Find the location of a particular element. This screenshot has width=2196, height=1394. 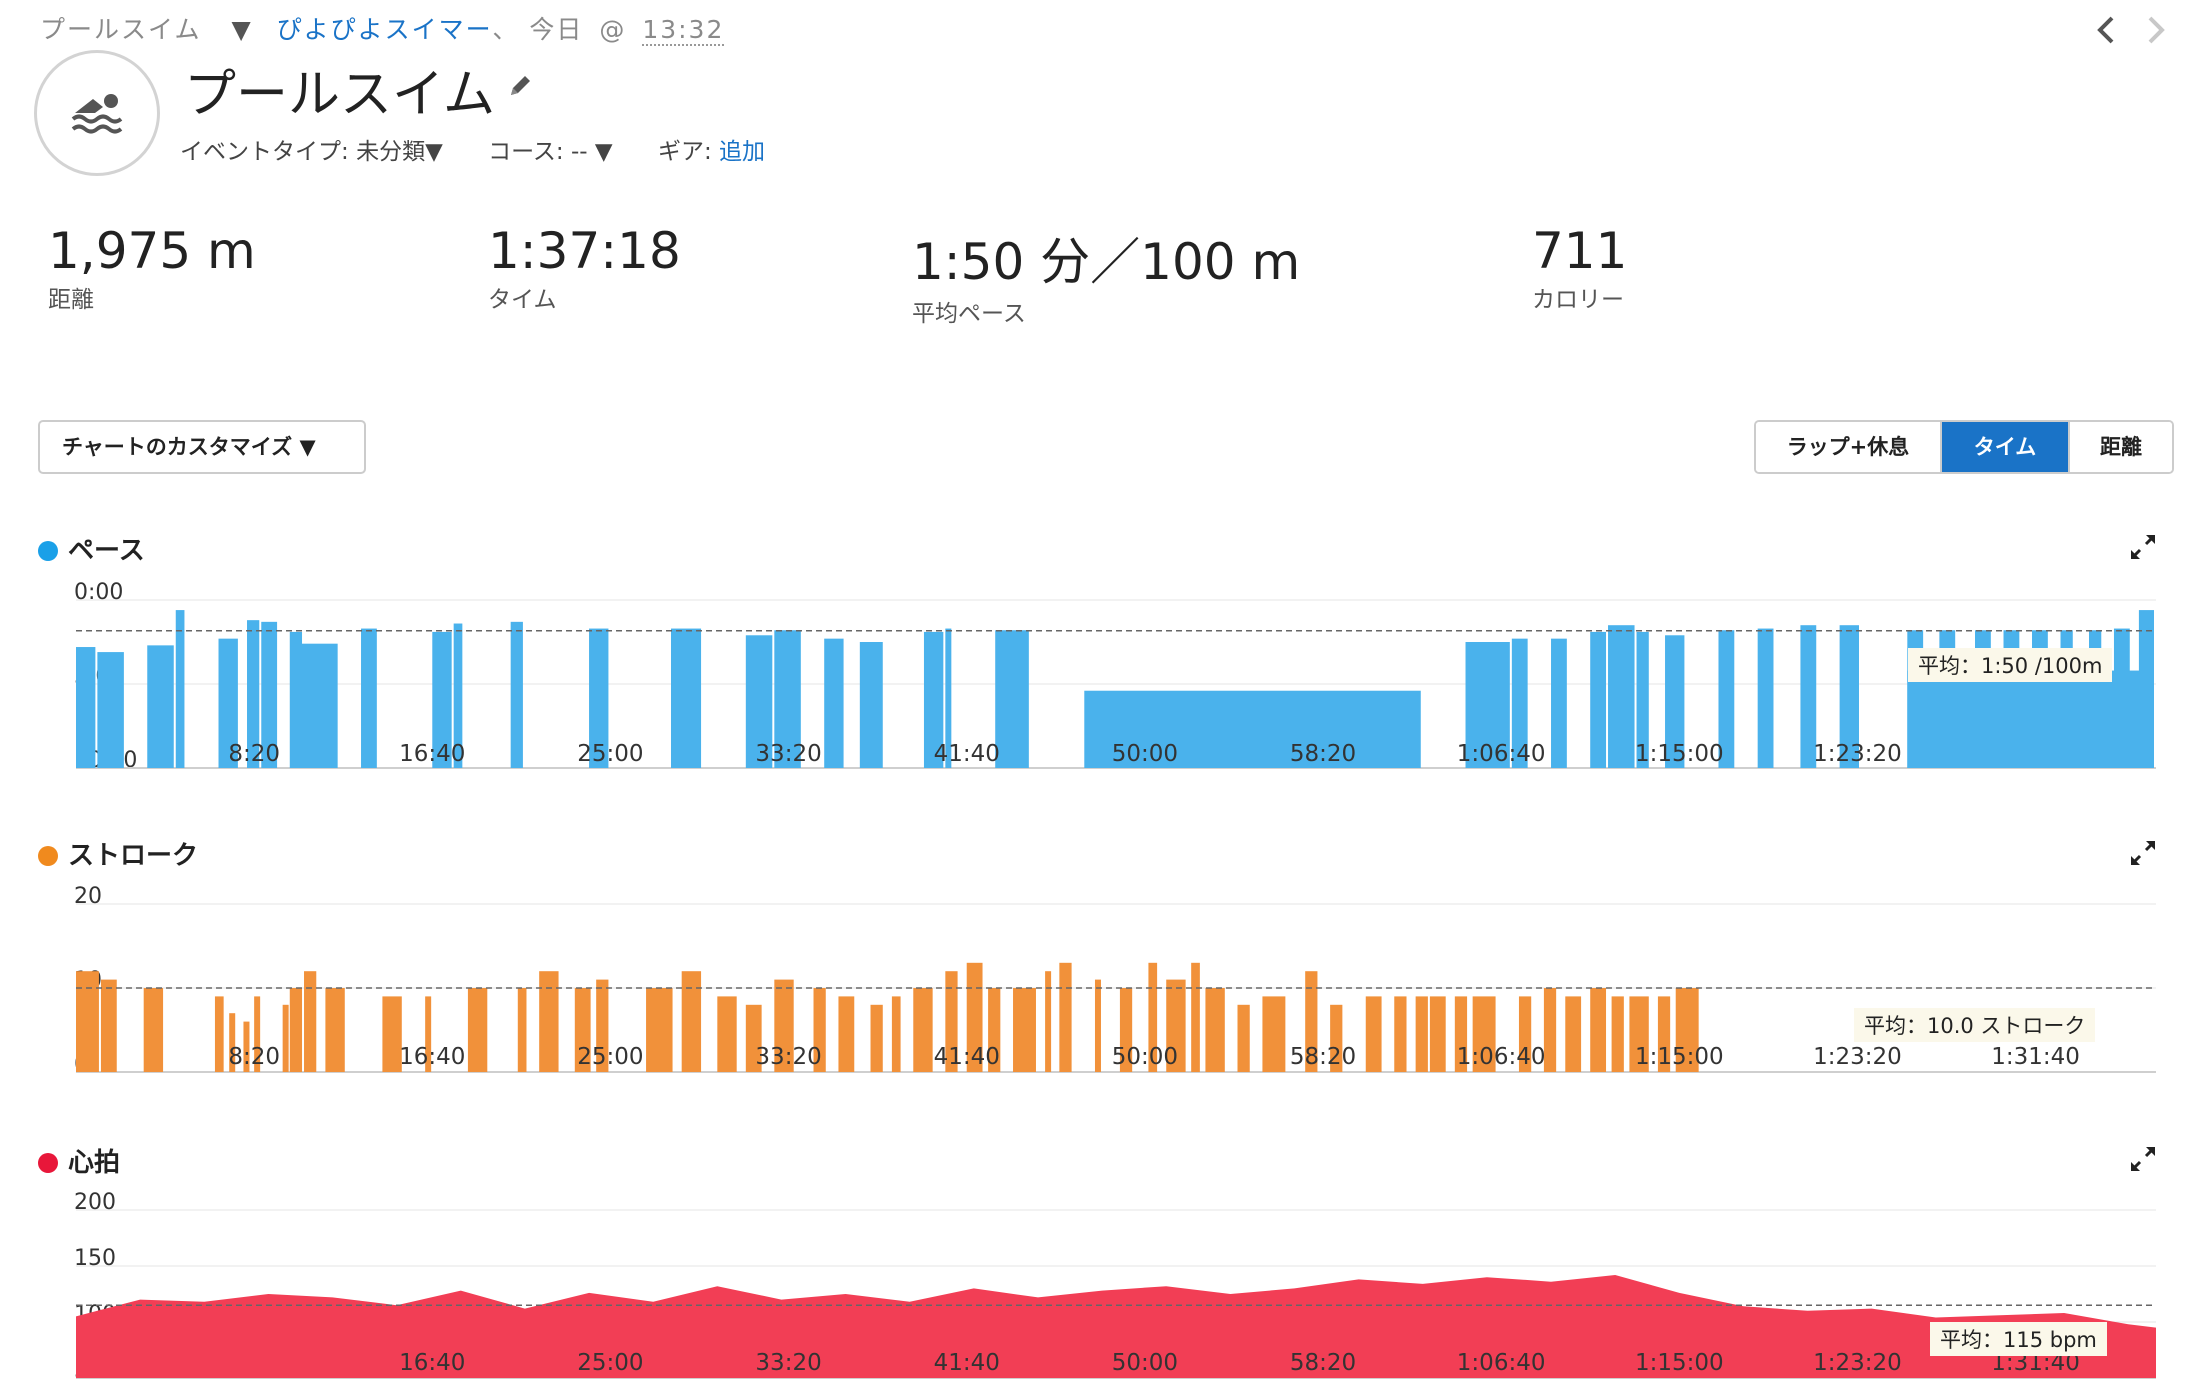

breadcrumb-user-link: ぴよぴよスイマー is located at coordinates (384, 29).